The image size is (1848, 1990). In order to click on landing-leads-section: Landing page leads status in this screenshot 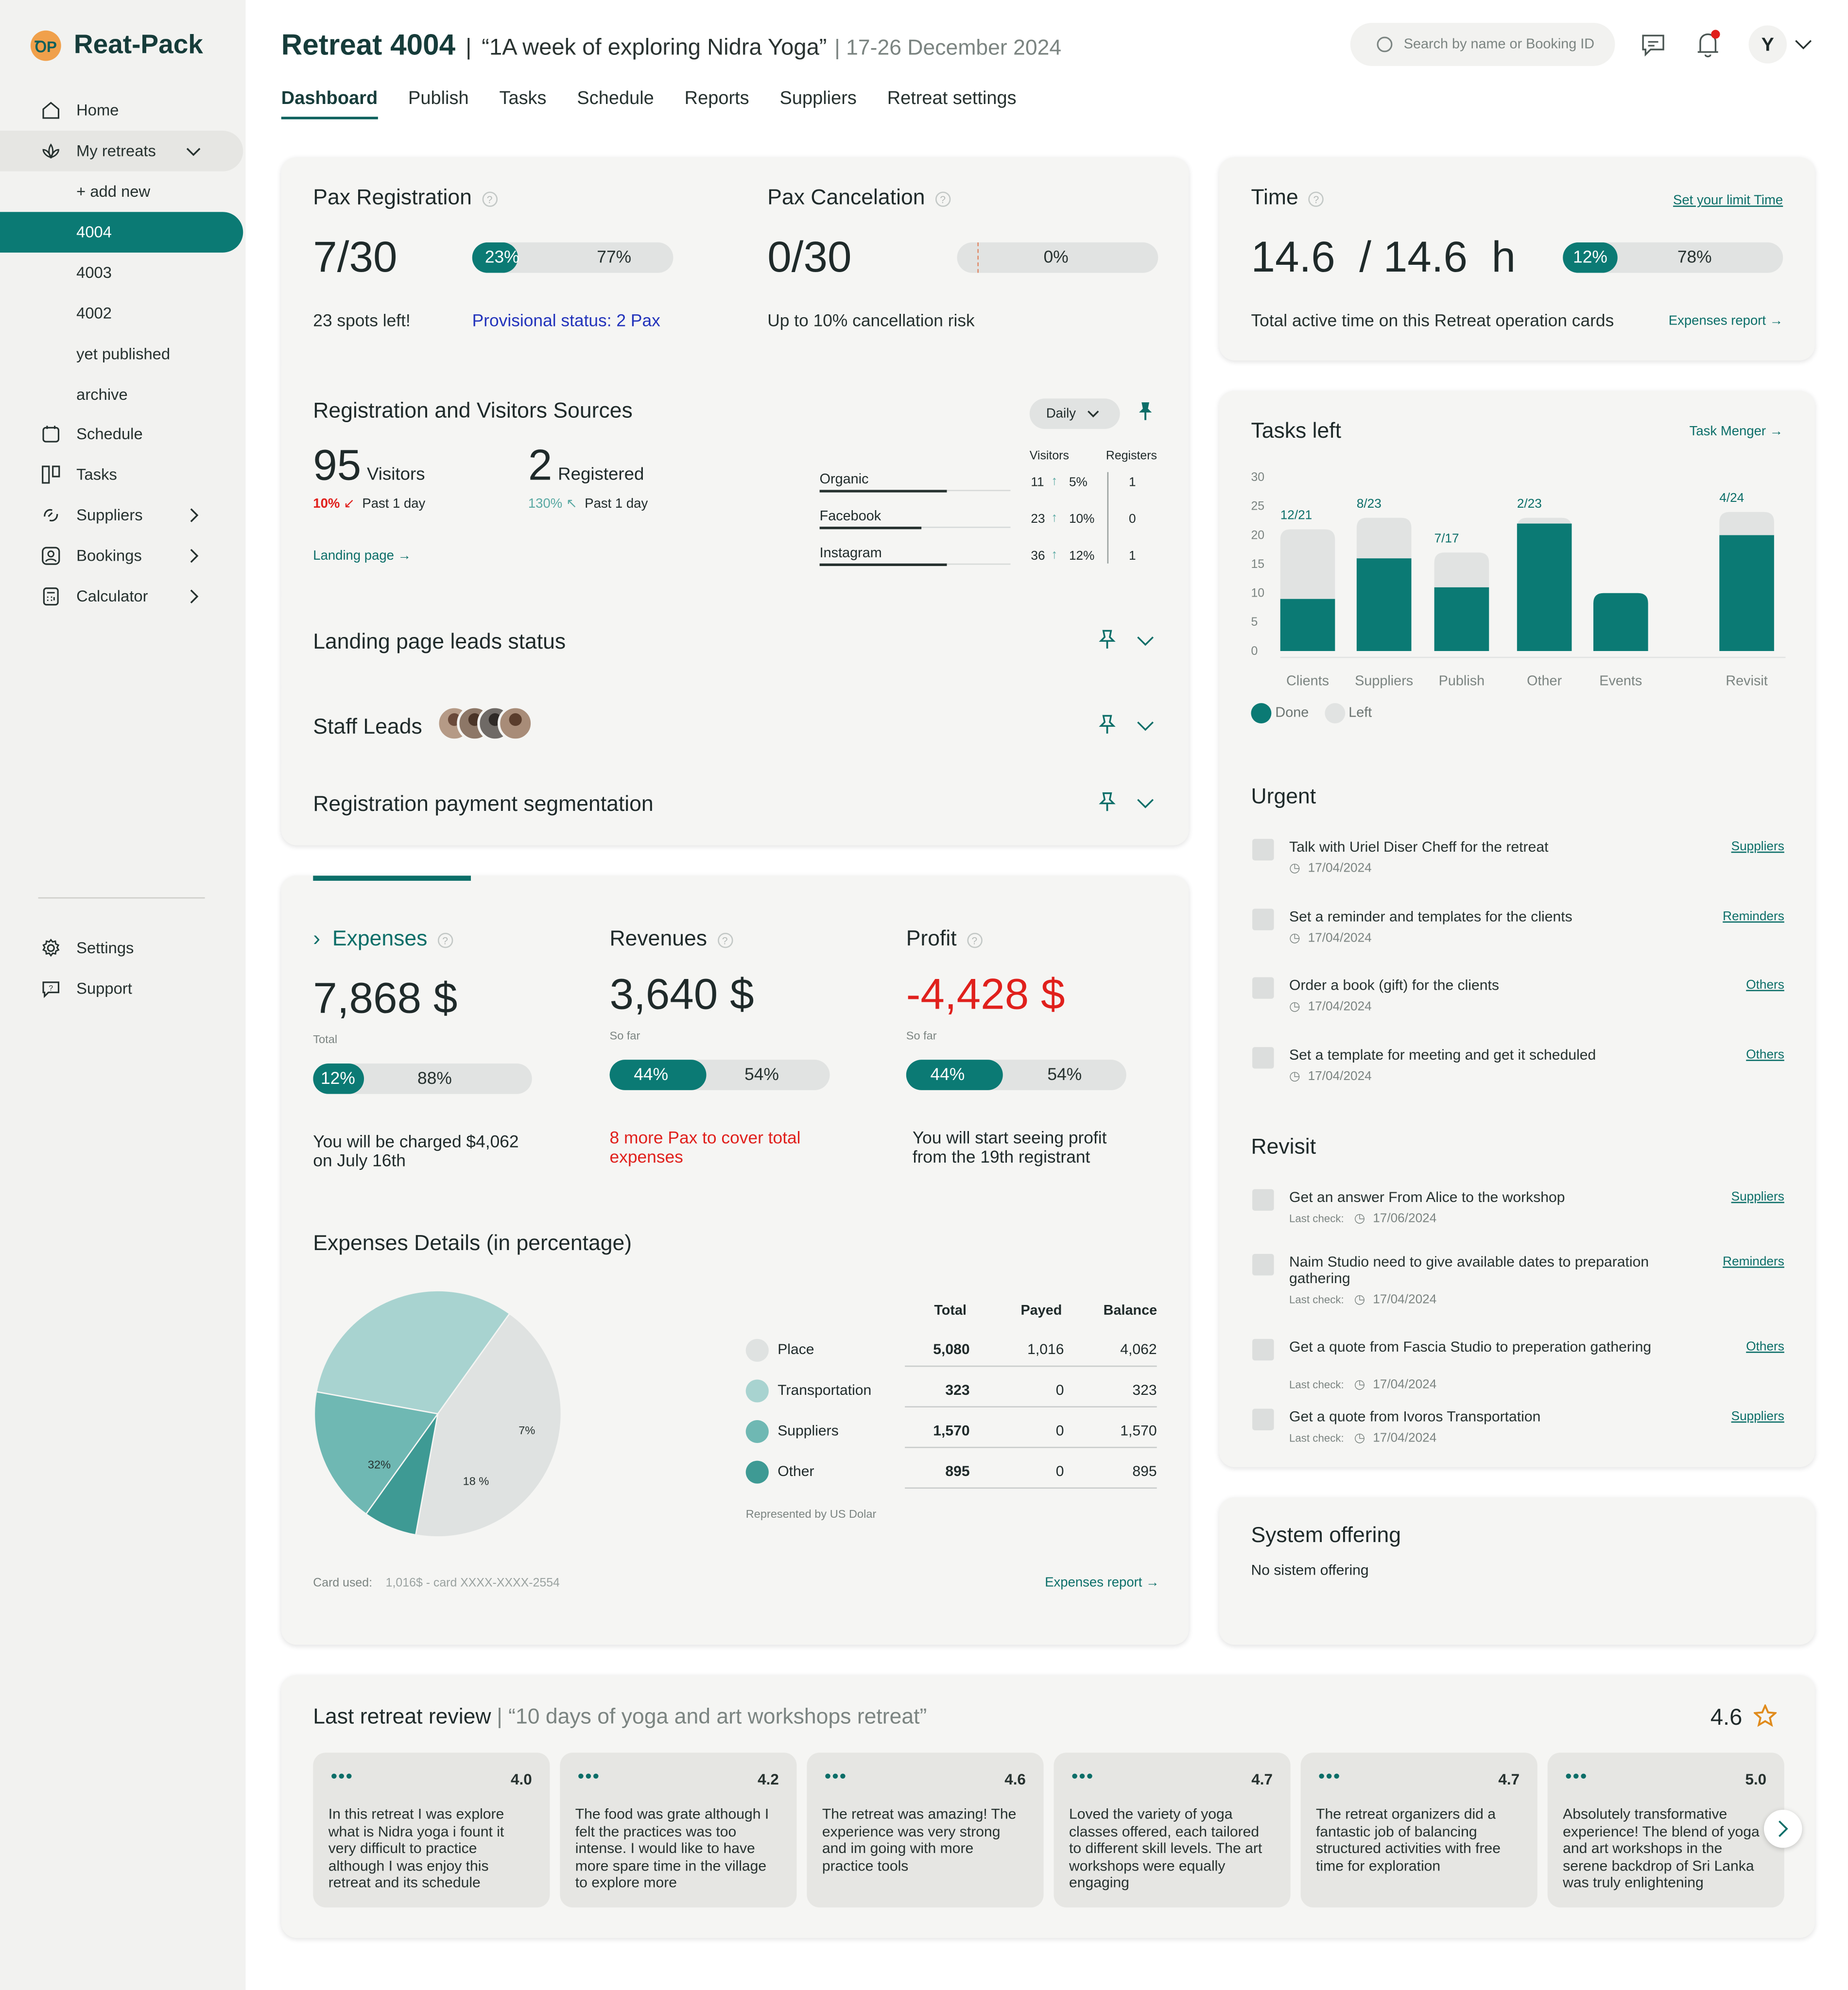, I will do `click(735, 641)`.